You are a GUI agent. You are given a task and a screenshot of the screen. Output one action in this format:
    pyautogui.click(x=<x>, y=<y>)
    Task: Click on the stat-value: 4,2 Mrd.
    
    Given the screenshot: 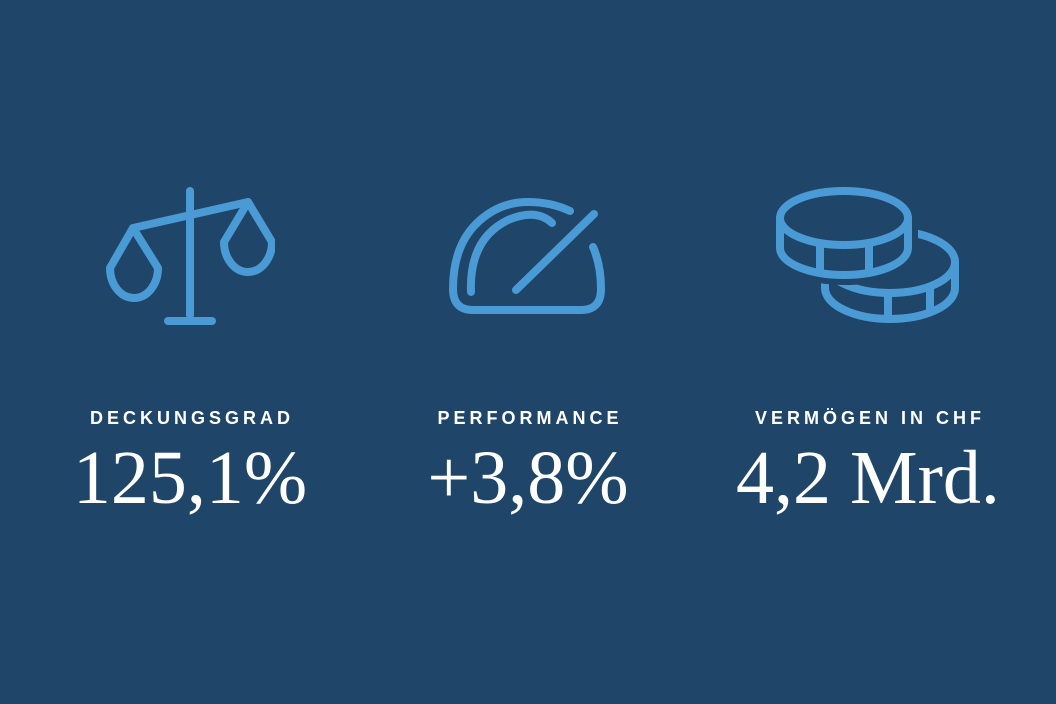 What is the action you would take?
    pyautogui.click(x=868, y=478)
    